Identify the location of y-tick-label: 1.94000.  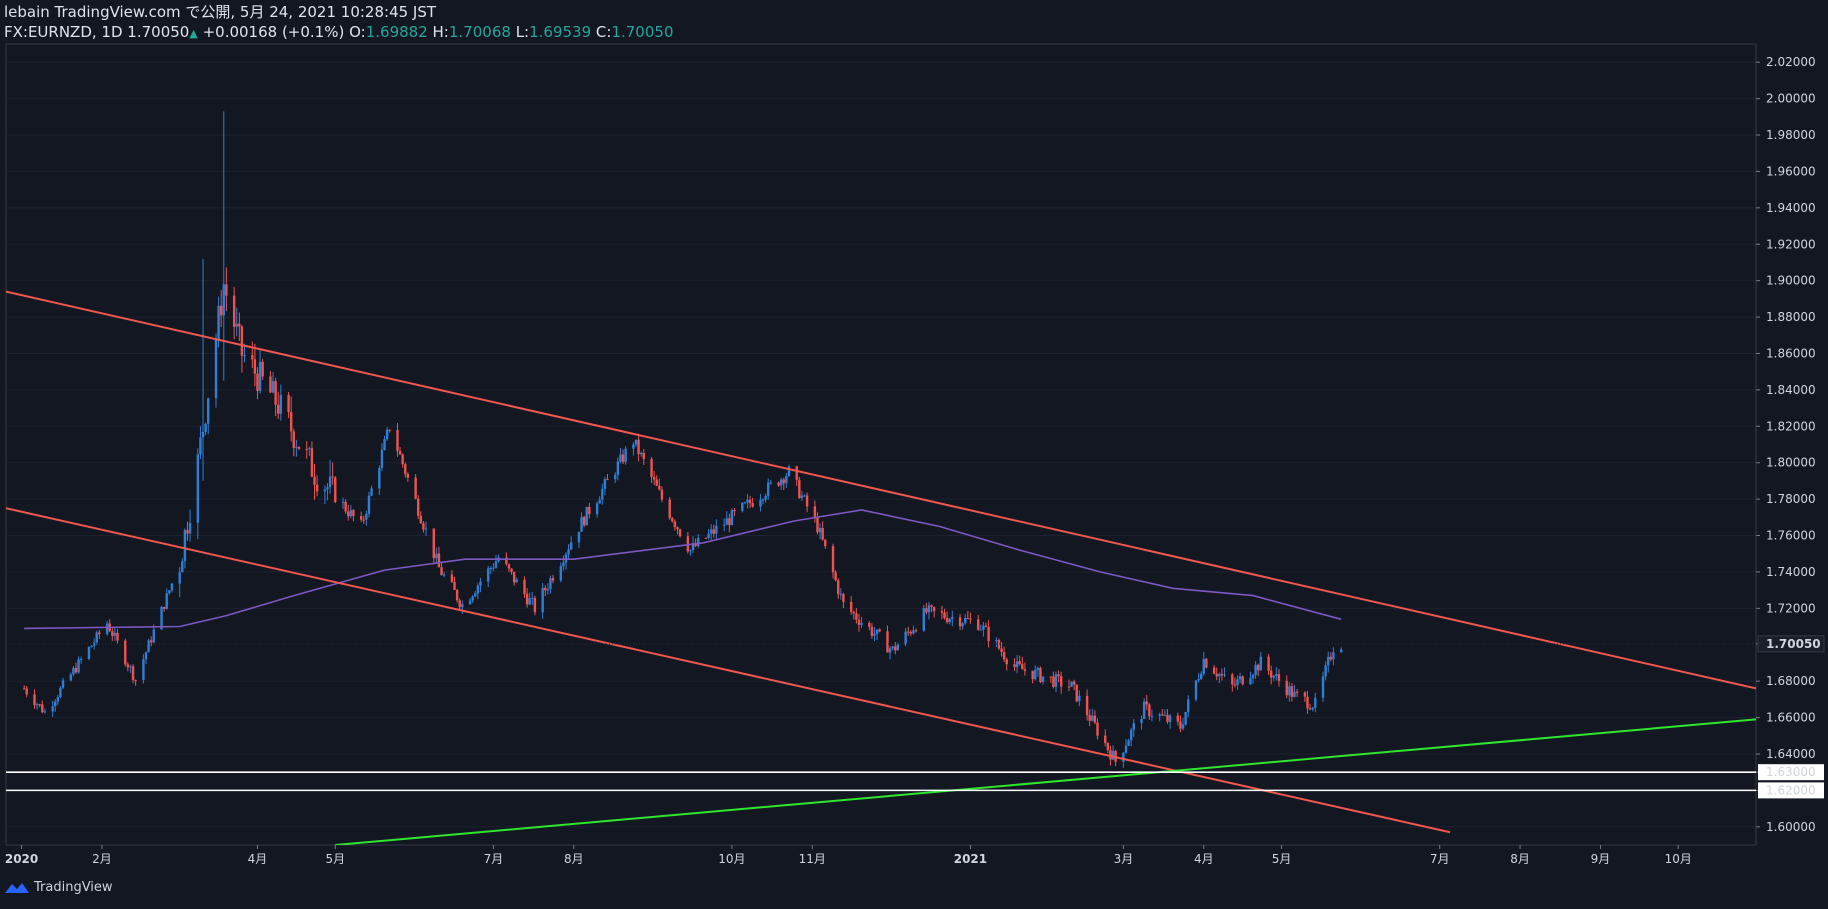
(1791, 208).